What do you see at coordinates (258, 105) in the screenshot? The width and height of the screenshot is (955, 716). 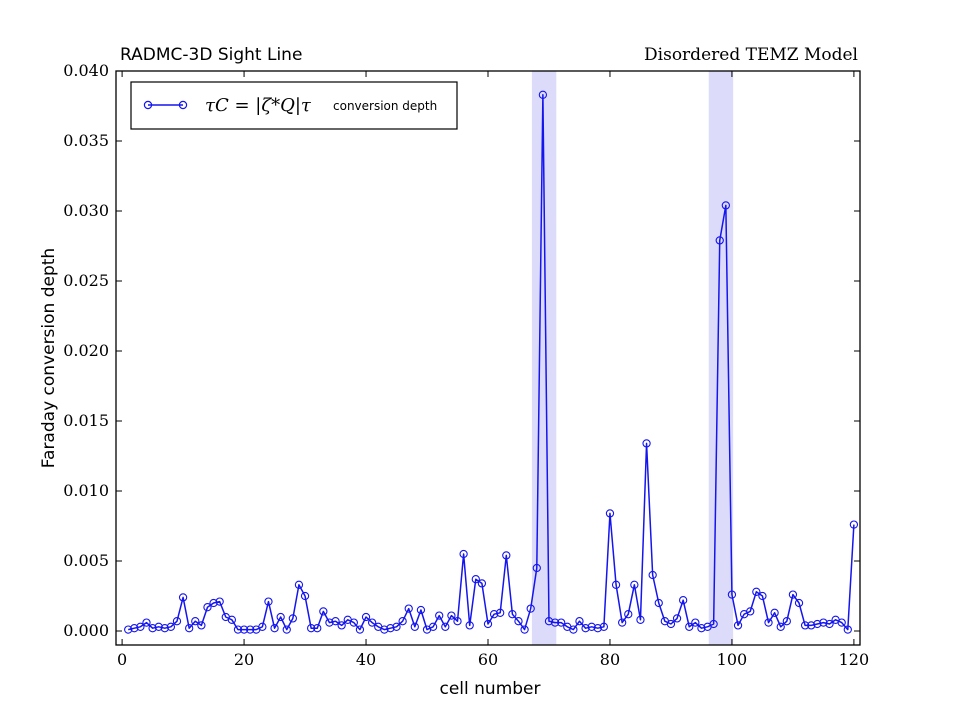 I see `legend-label-math: τC = |ζ*Q|τ` at bounding box center [258, 105].